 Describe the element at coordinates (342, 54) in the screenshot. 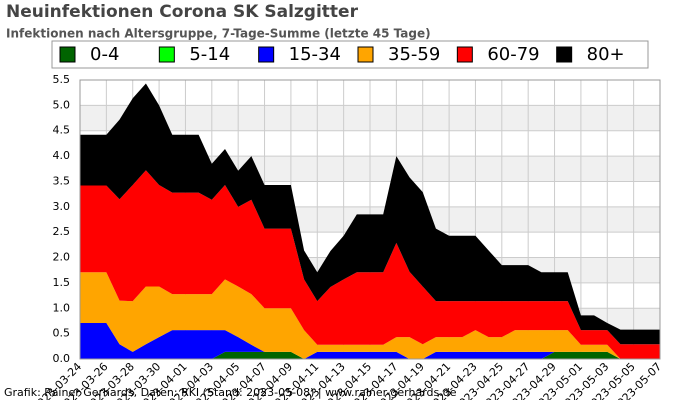

I see `legend: 0-4 5-14 15-34 35-59 60-79 80+` at that location.